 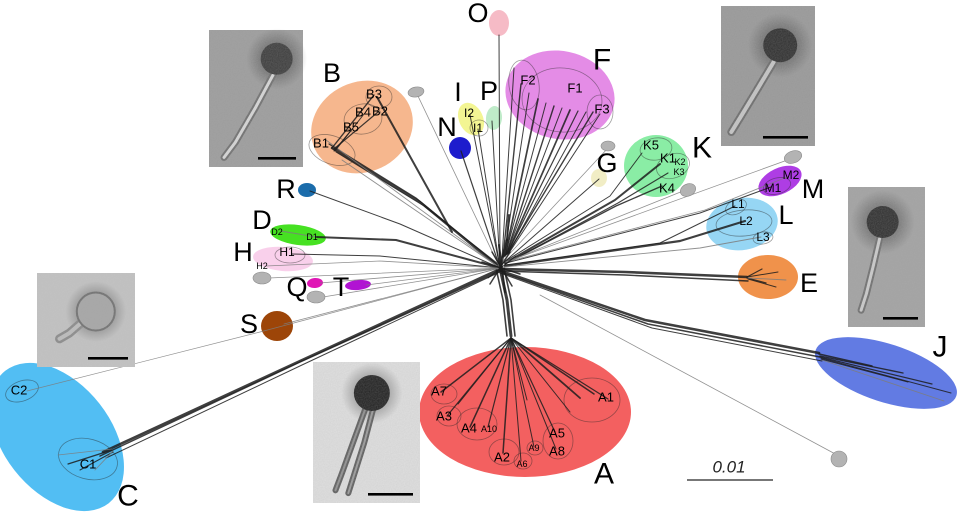 What do you see at coordinates (439, 391) in the screenshot?
I see `cluster-A-sublabel-A7: A7` at bounding box center [439, 391].